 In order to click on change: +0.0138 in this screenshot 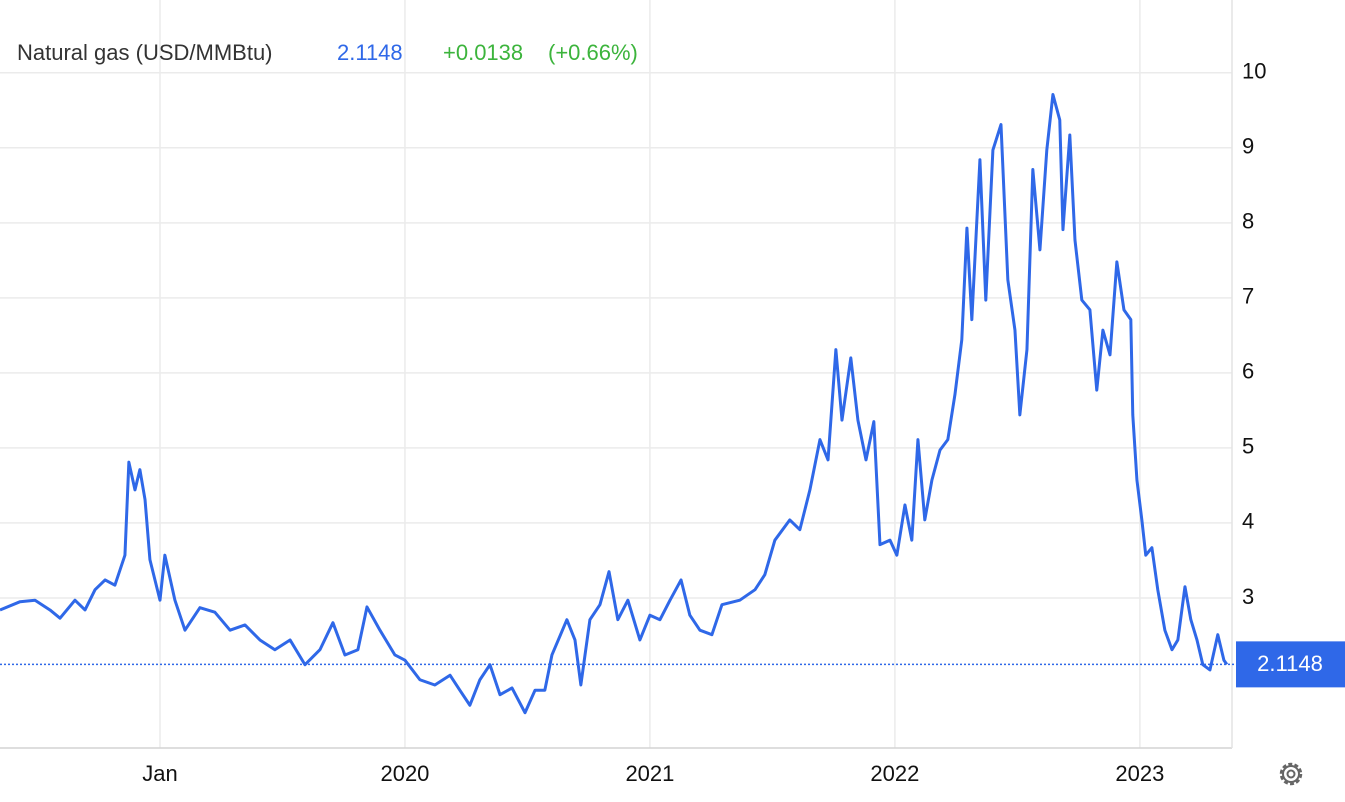, I will do `click(483, 52)`.